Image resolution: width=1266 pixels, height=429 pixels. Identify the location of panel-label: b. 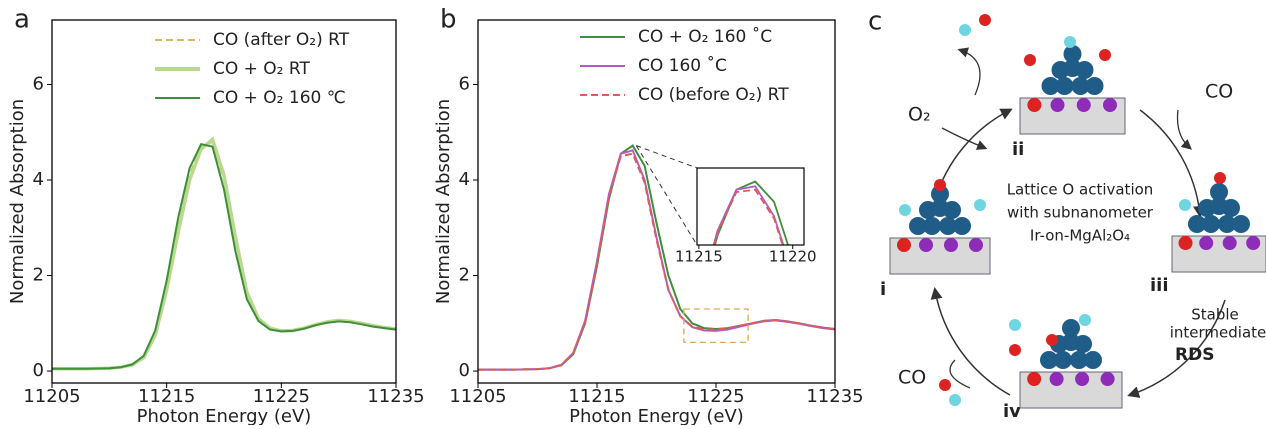
(448, 20).